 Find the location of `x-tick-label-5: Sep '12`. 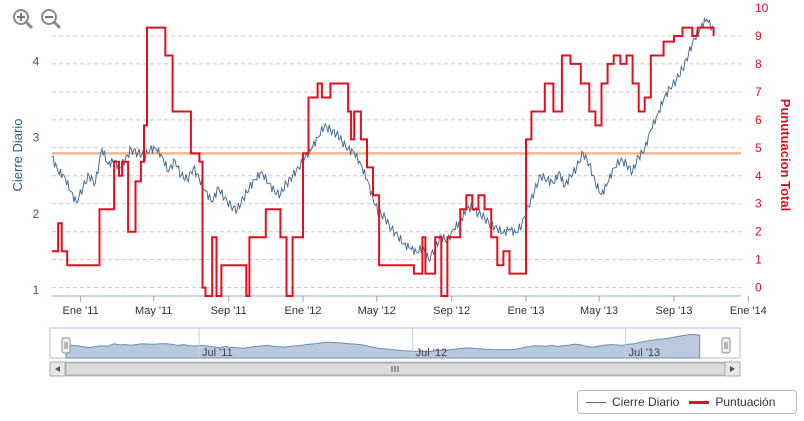

x-tick-label-5: Sep '12 is located at coordinates (451, 311).